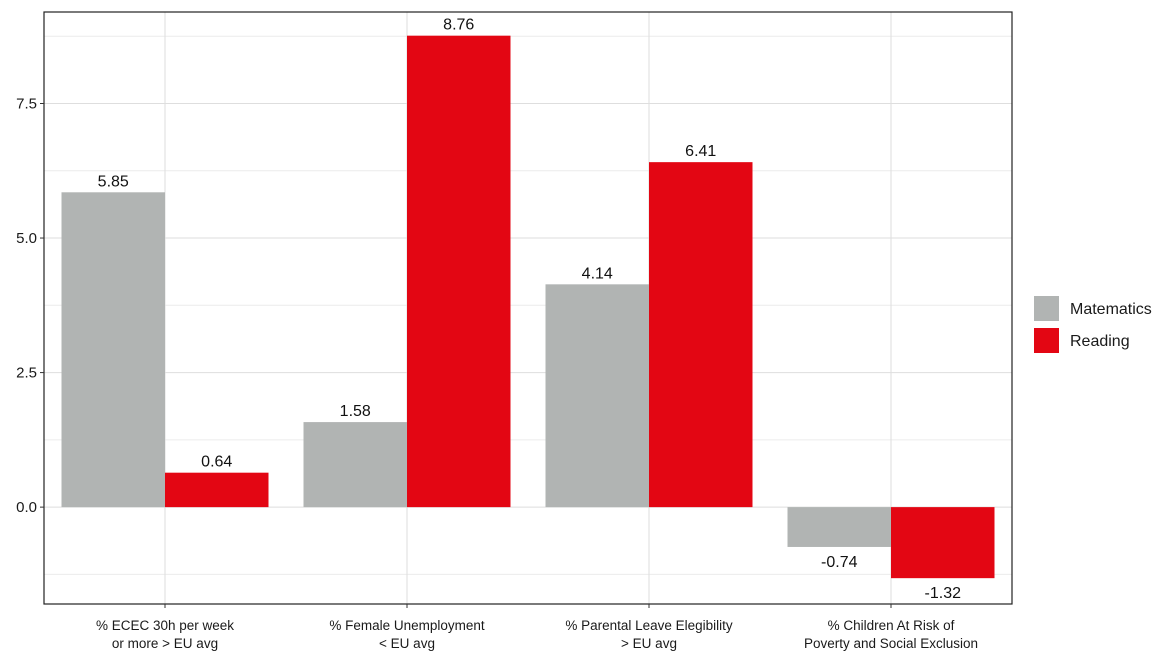 This screenshot has height=660, width=1164. I want to click on x-tick-label: % Female Unemployment < EU avg, so click(407, 634).